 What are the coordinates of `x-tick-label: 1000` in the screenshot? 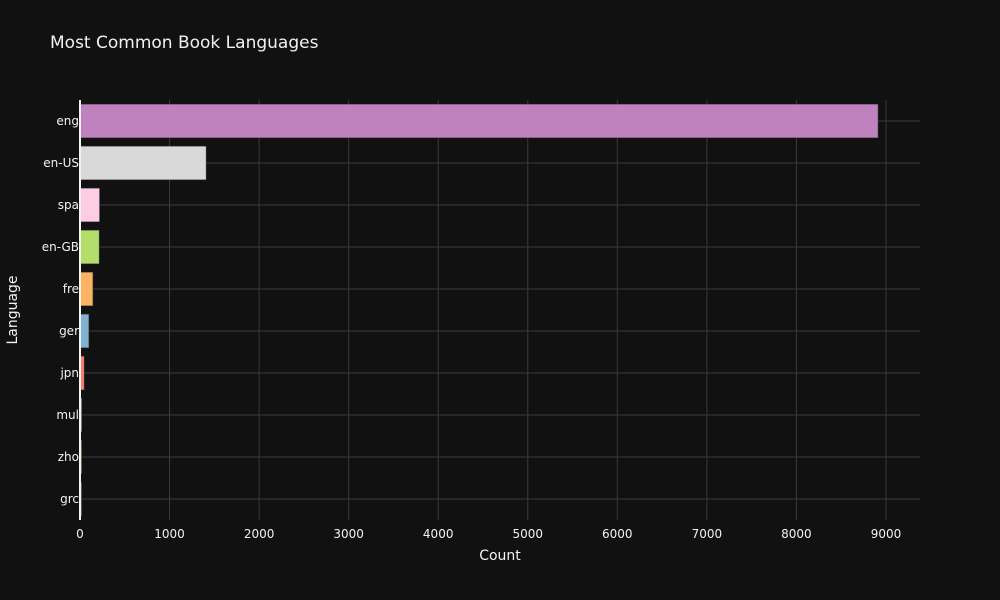 It's located at (169, 534).